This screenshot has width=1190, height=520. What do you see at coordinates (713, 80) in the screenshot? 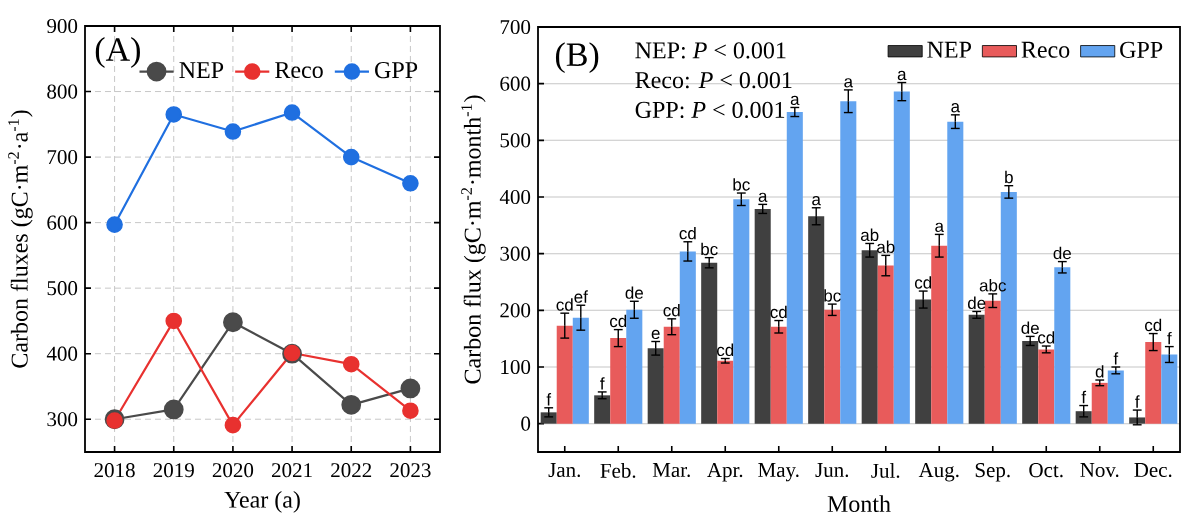
I see `annotation: Reco: P < 0.001` at bounding box center [713, 80].